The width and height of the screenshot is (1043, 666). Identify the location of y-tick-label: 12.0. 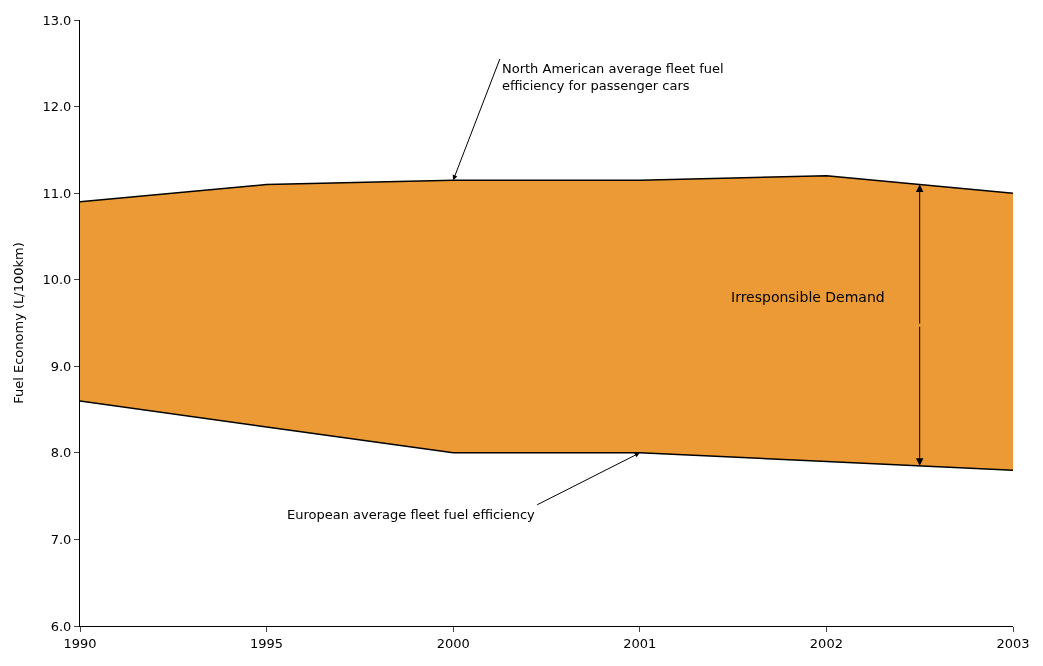
(57, 107).